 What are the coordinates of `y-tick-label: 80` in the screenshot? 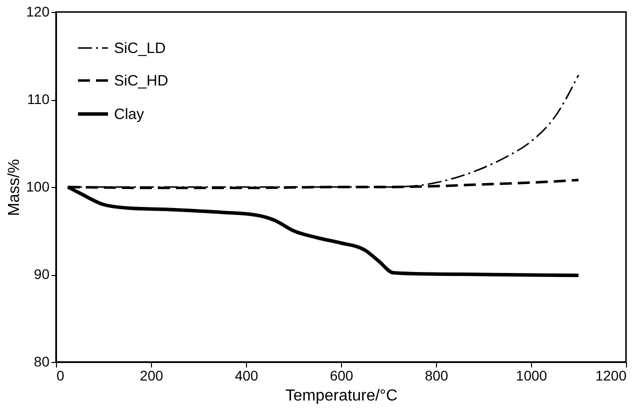 It's located at (42, 362).